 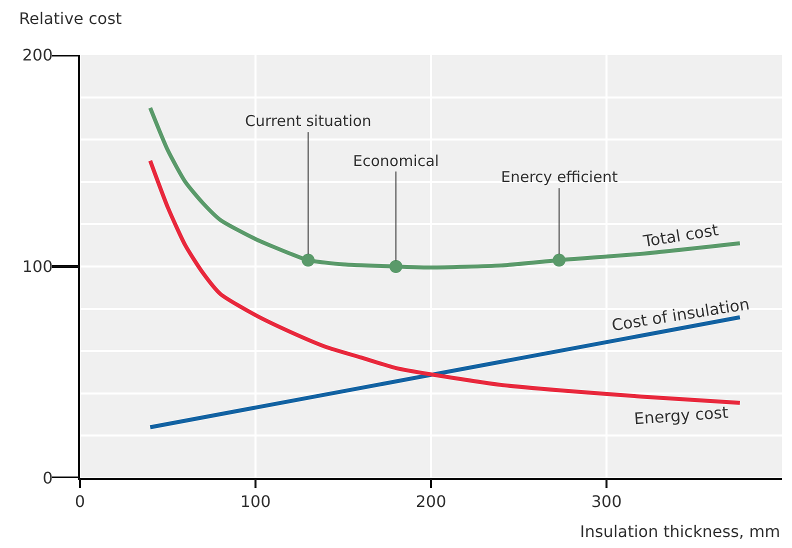 I want to click on y-axis-title: Relative cost, so click(x=70, y=18).